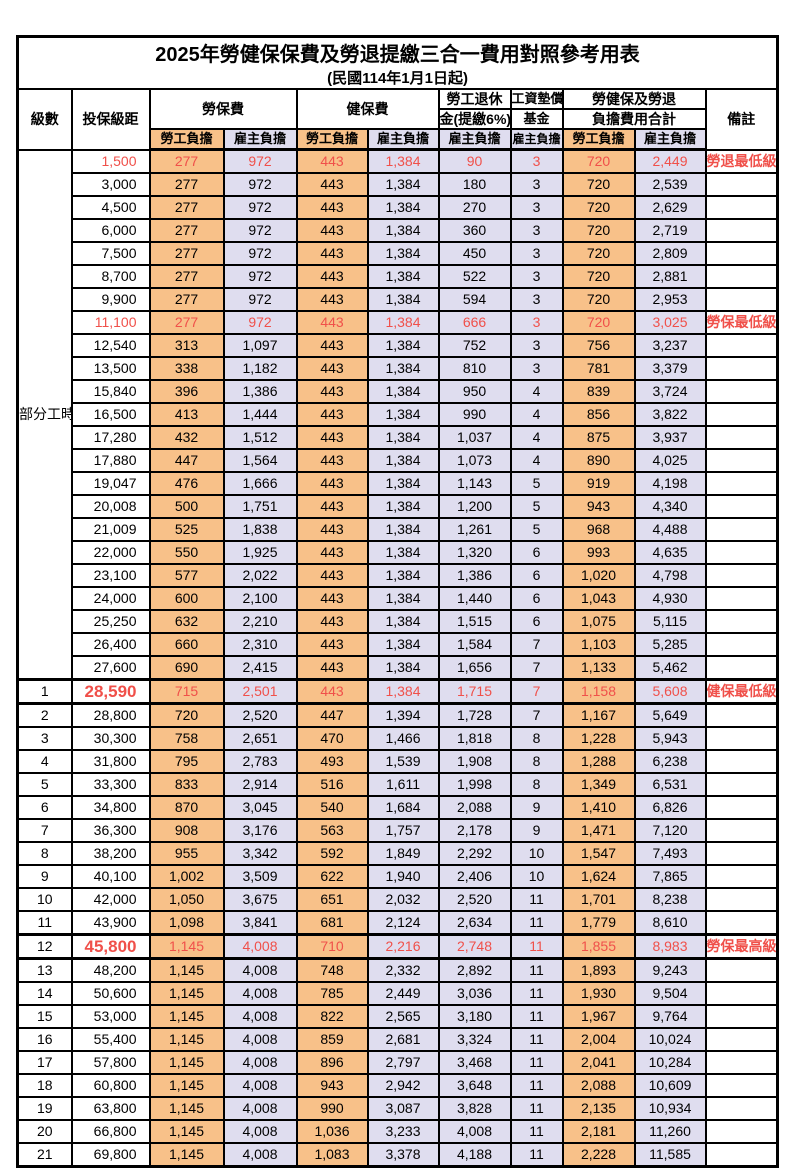 The width and height of the screenshot is (791, 1168). I want to click on cell-bracket: 1,500, so click(110, 161).